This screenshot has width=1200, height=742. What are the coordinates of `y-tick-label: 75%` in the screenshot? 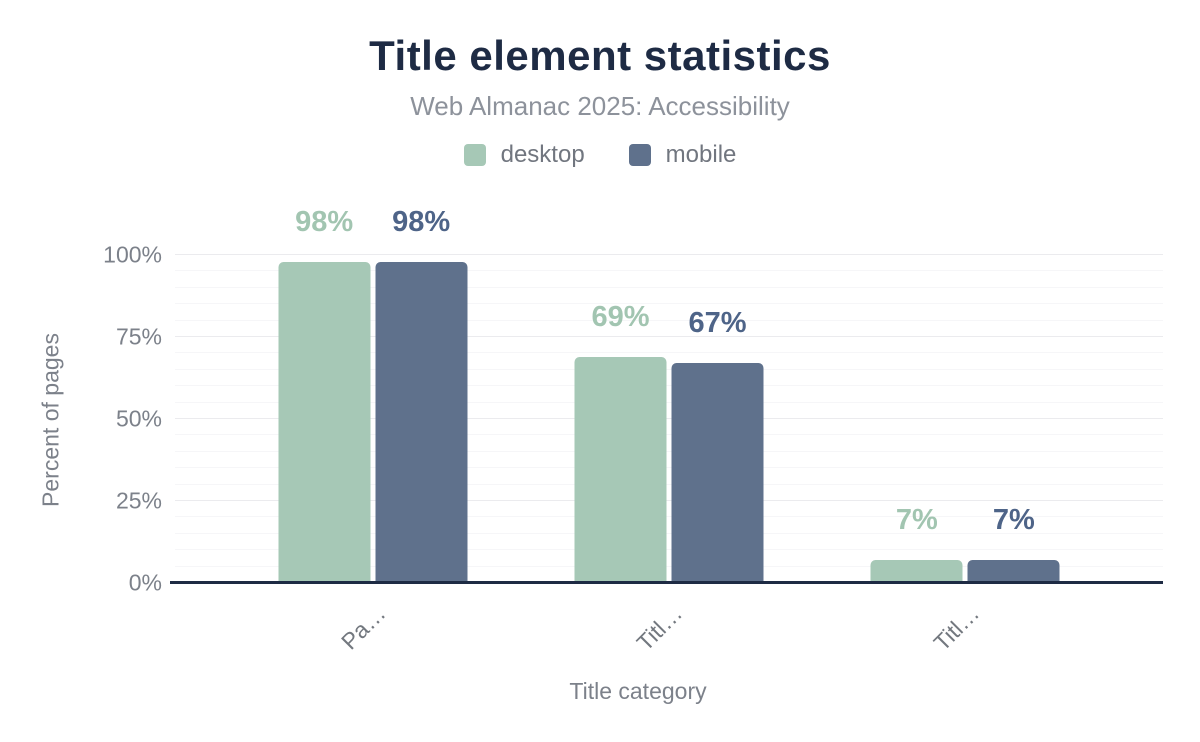 It's located at (138, 336).